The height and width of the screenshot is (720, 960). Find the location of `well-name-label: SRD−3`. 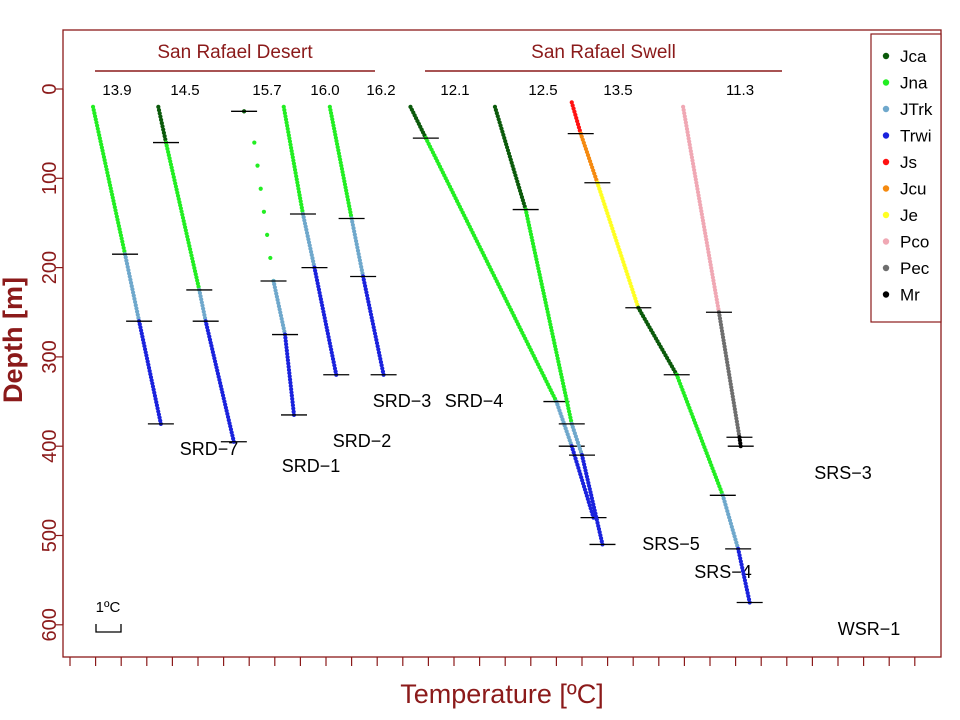

well-name-label: SRD−3 is located at coordinates (402, 401).